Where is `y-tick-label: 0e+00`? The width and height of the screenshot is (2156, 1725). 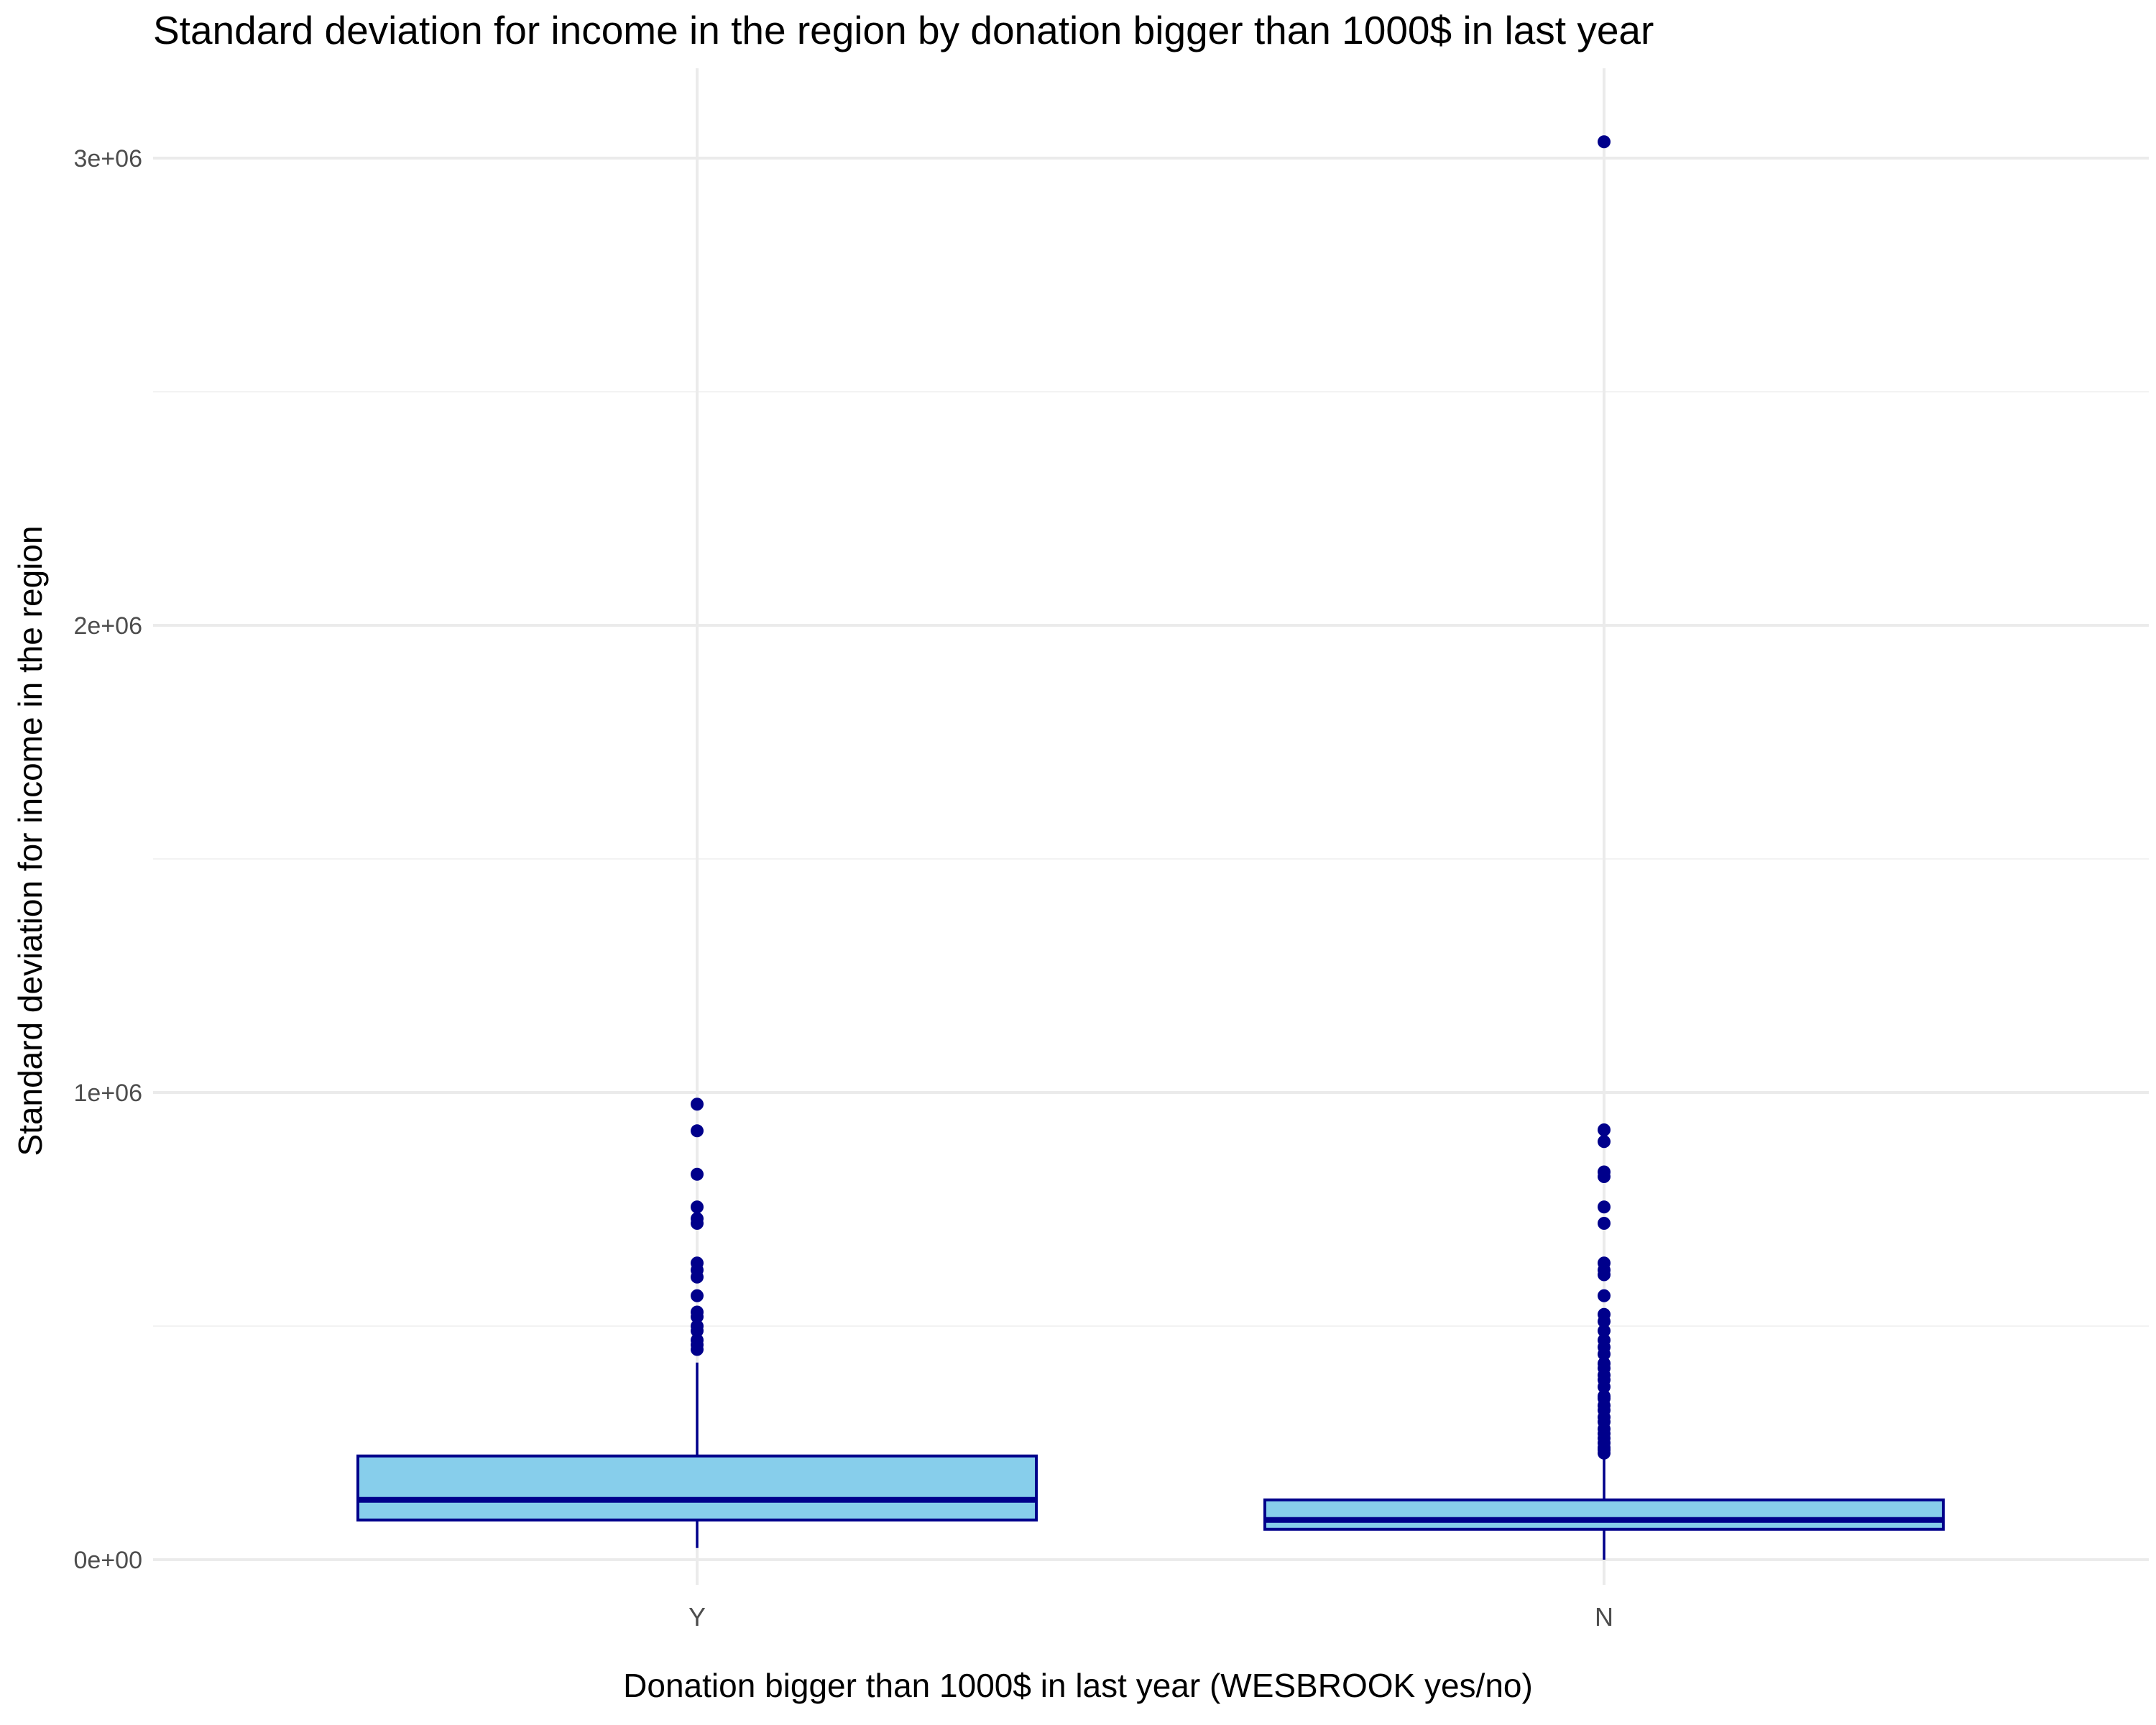 y-tick-label: 0e+00 is located at coordinates (108, 1560).